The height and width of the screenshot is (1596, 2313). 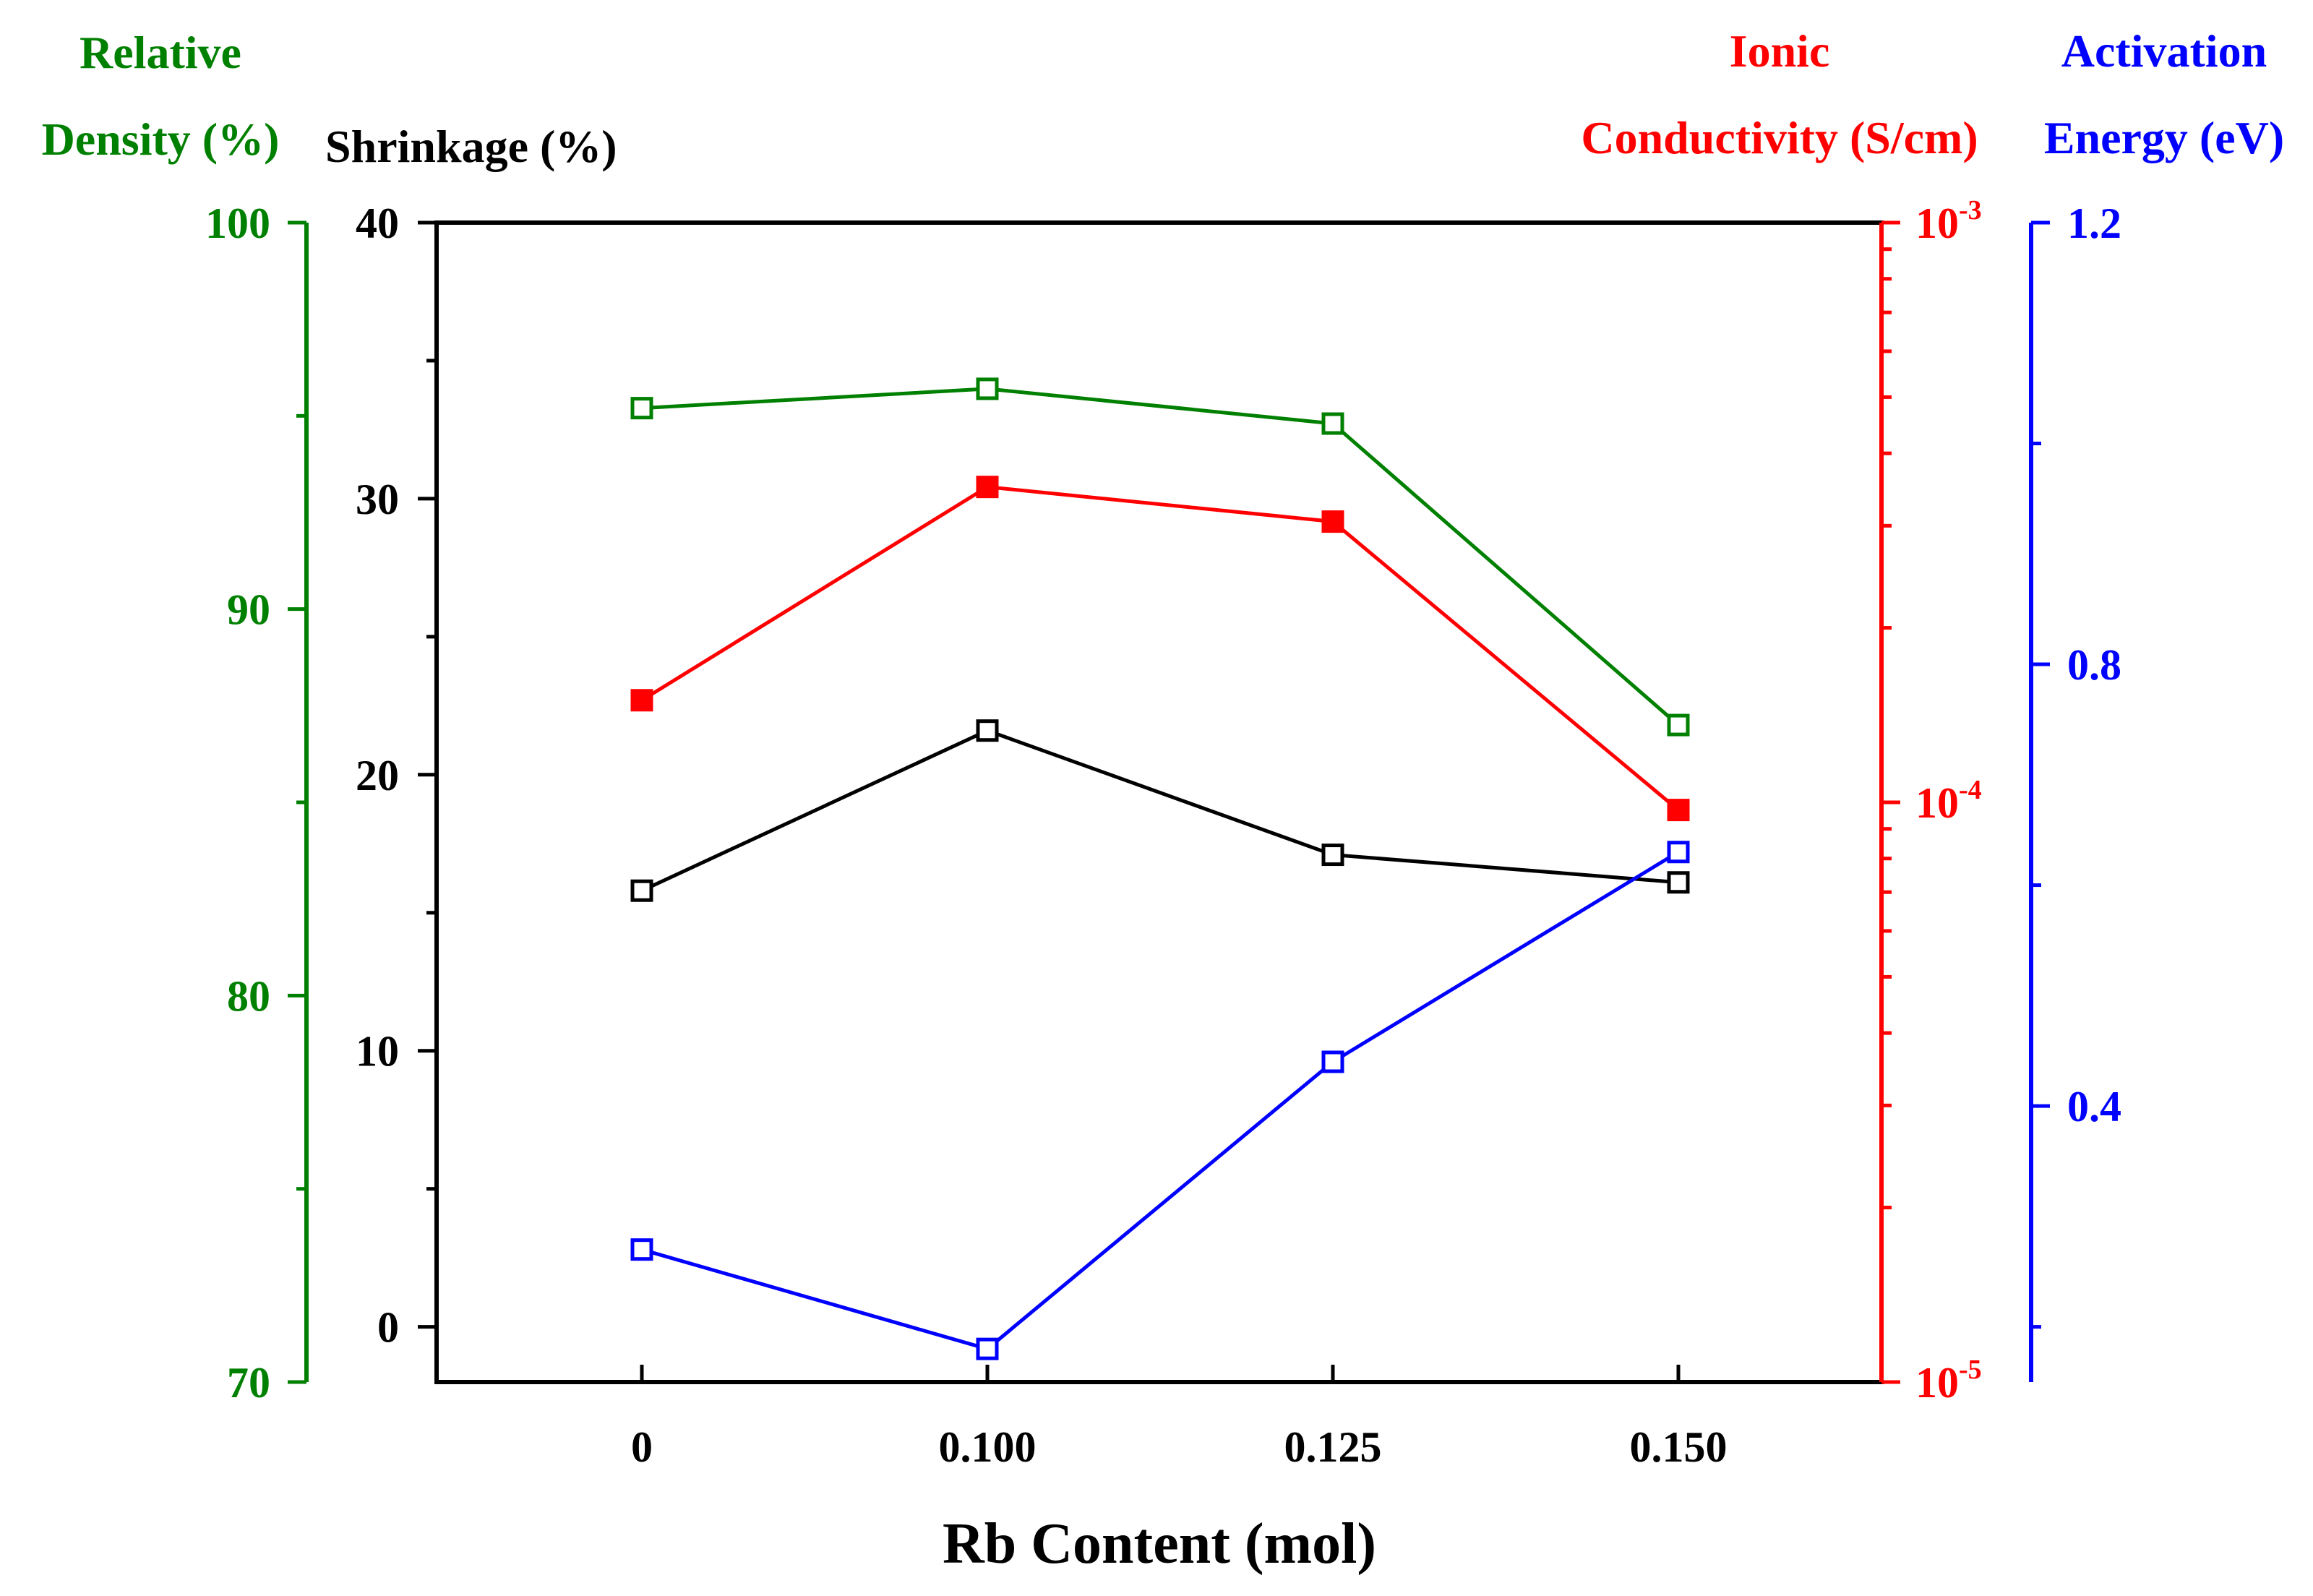 I want to click on x-tick-label: 0.100, so click(x=988, y=1447).